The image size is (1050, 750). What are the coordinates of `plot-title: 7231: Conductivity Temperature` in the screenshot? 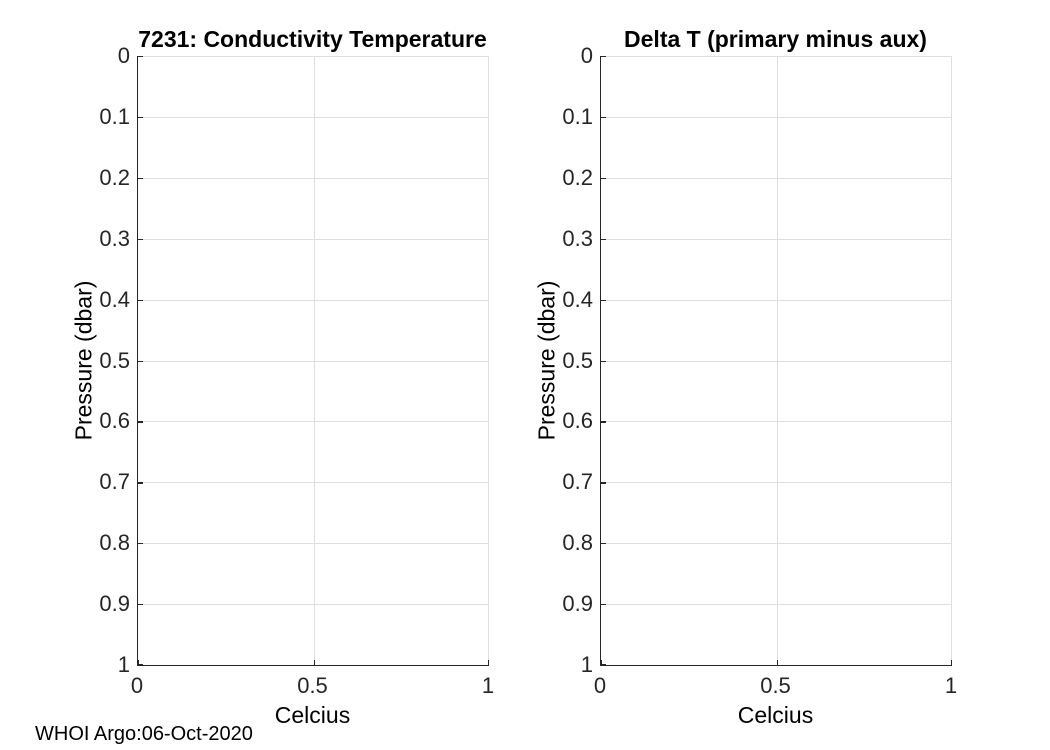 It's located at (312, 39).